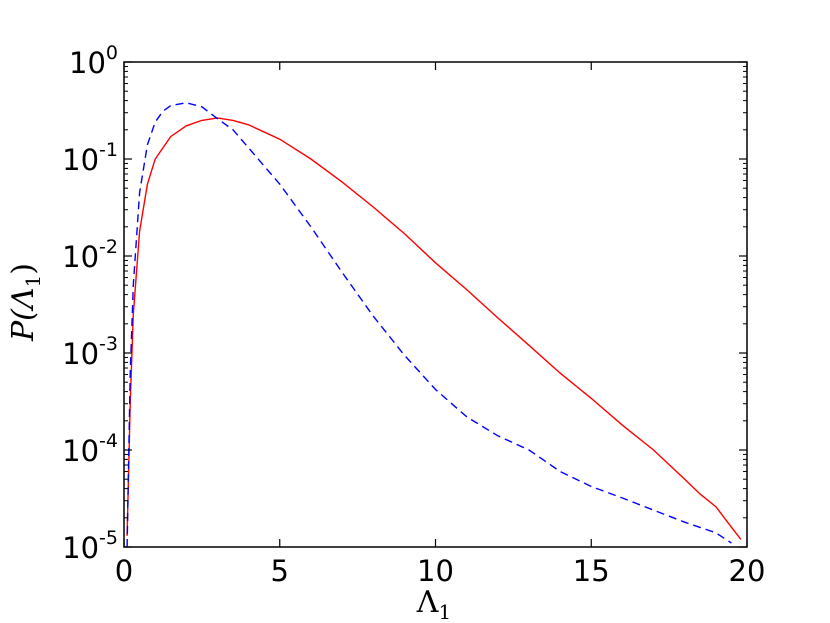 Image resolution: width=830 pixels, height=623 pixels. Describe the element at coordinates (435, 571) in the screenshot. I see `x-tick-label: 10` at that location.